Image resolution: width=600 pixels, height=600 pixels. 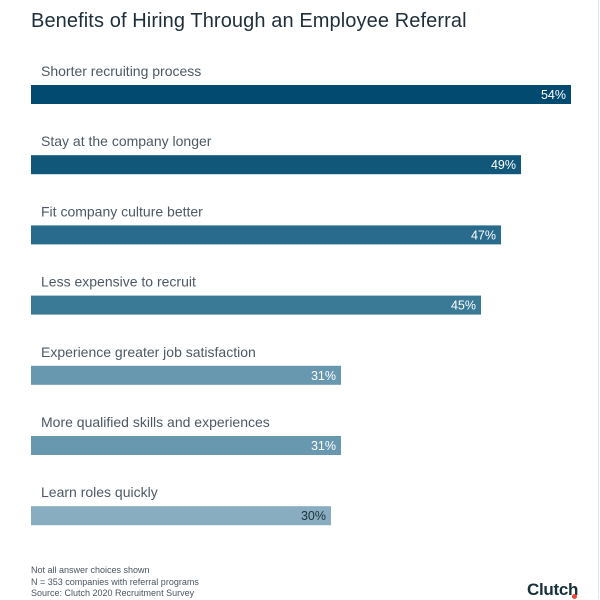 I want to click on footnote-line: Source: Clutch 2020 Recruitment Survey, so click(x=113, y=593).